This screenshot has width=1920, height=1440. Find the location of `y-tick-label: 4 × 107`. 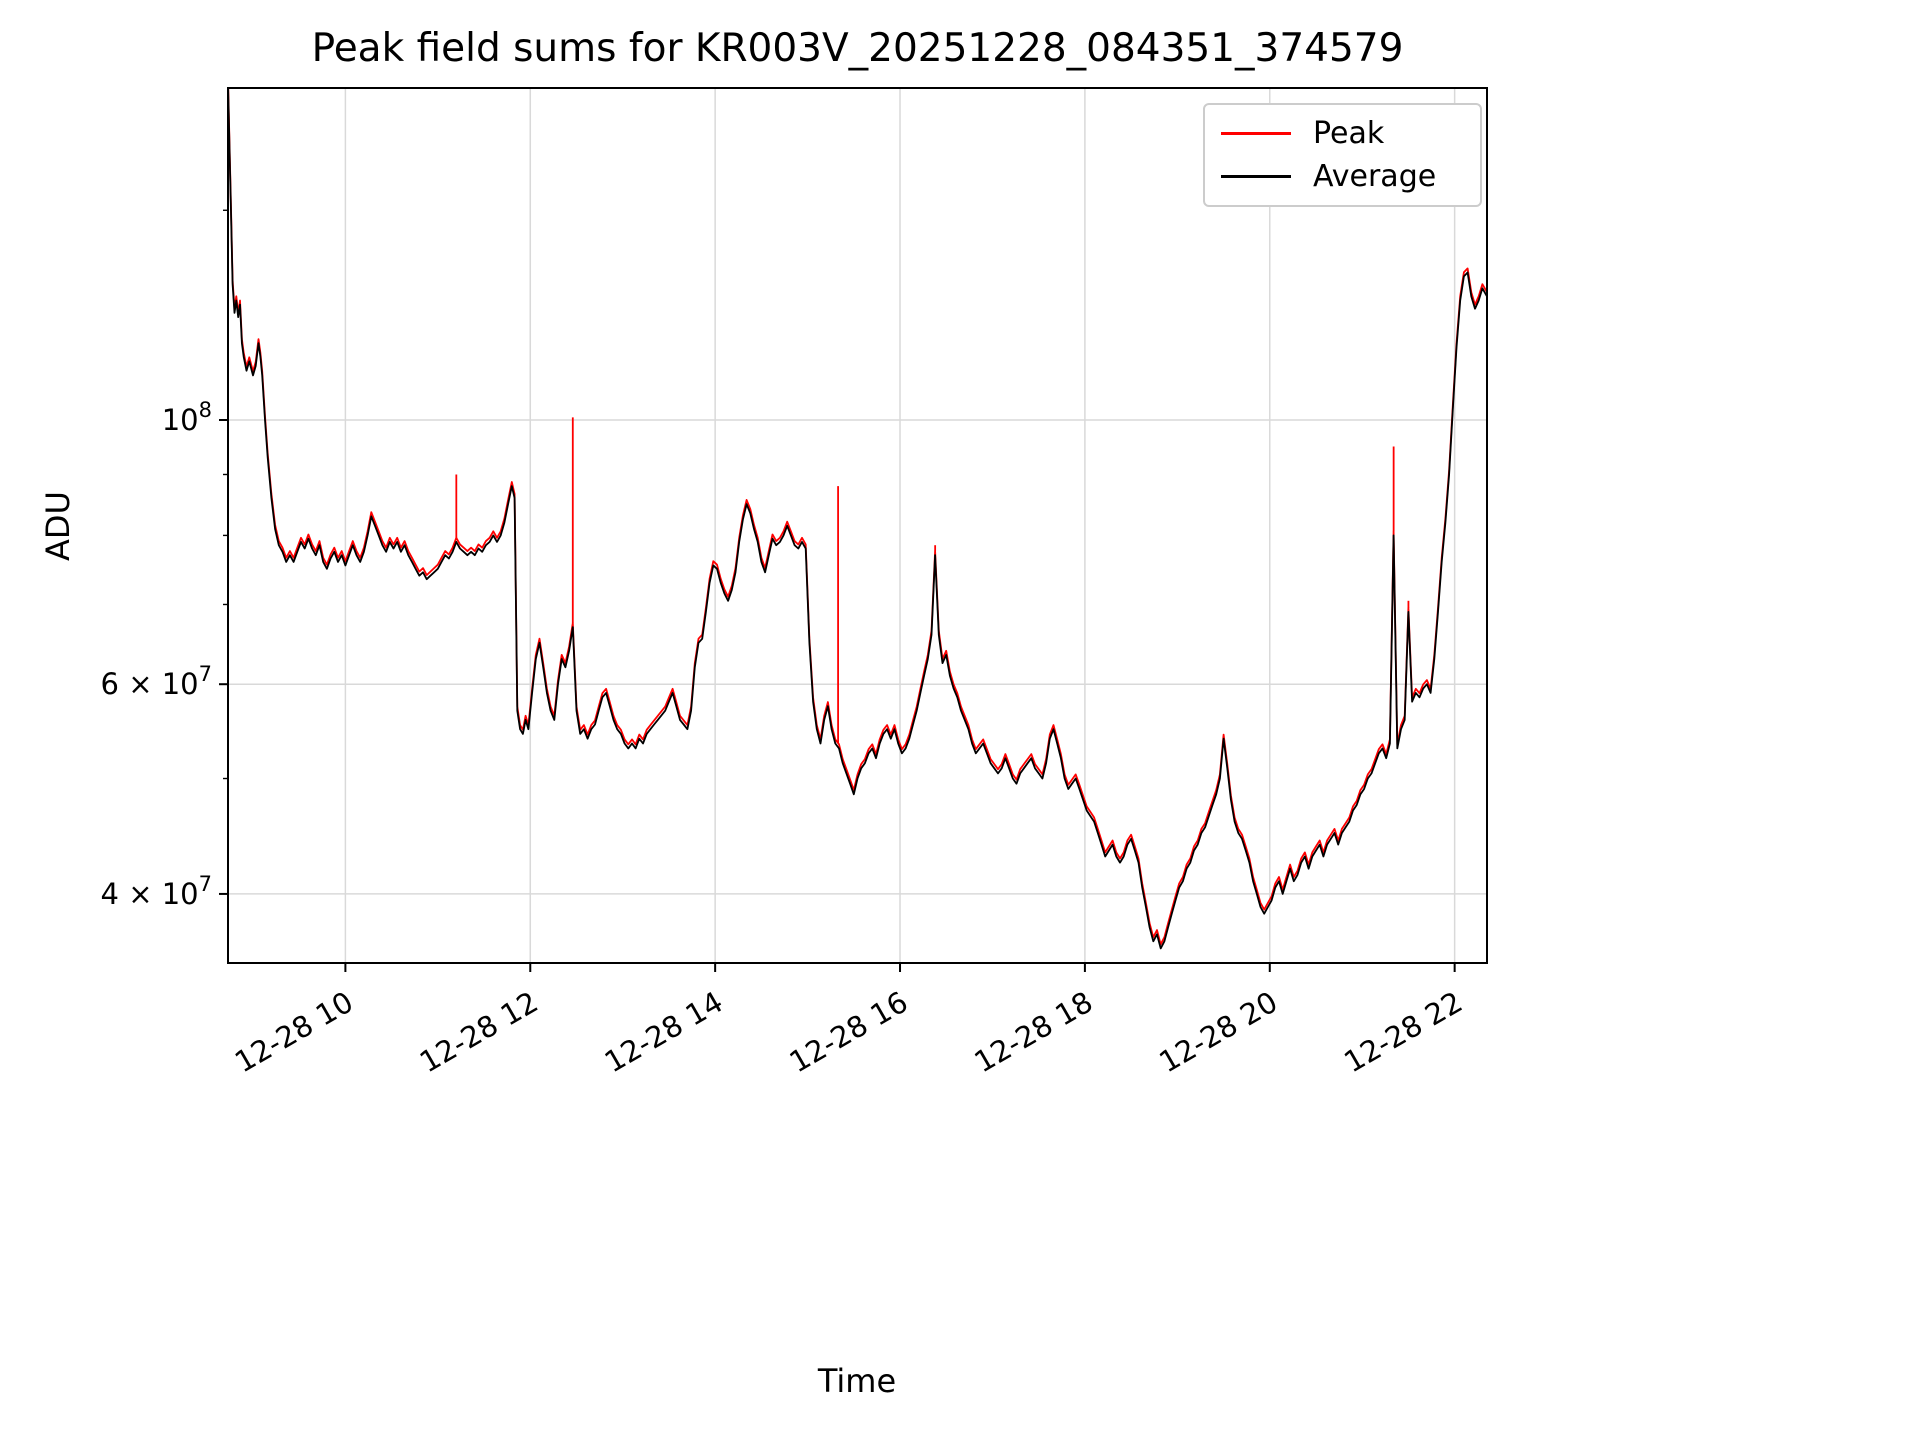

y-tick-label: 4 × 107 is located at coordinates (156, 891).